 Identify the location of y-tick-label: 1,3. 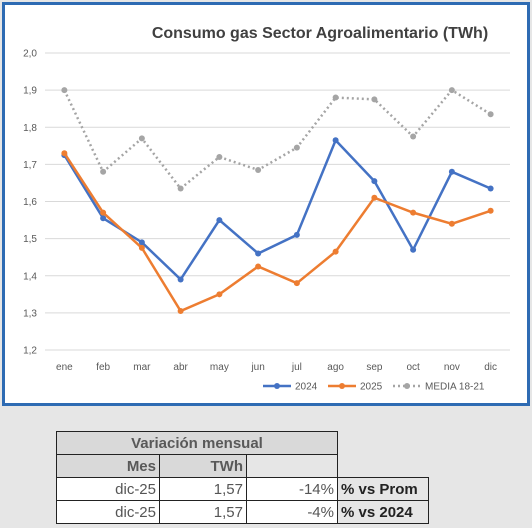
(30, 313).